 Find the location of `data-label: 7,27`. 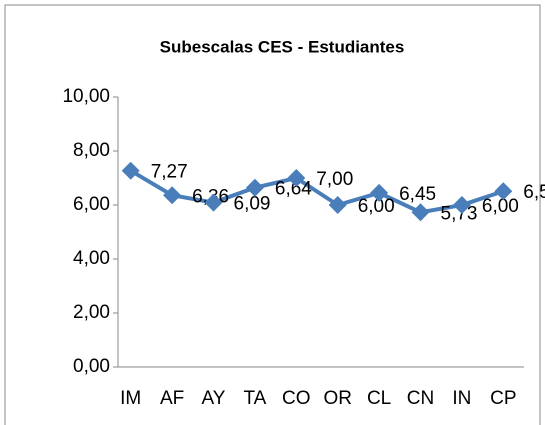

data-label: 7,27 is located at coordinates (169, 172).